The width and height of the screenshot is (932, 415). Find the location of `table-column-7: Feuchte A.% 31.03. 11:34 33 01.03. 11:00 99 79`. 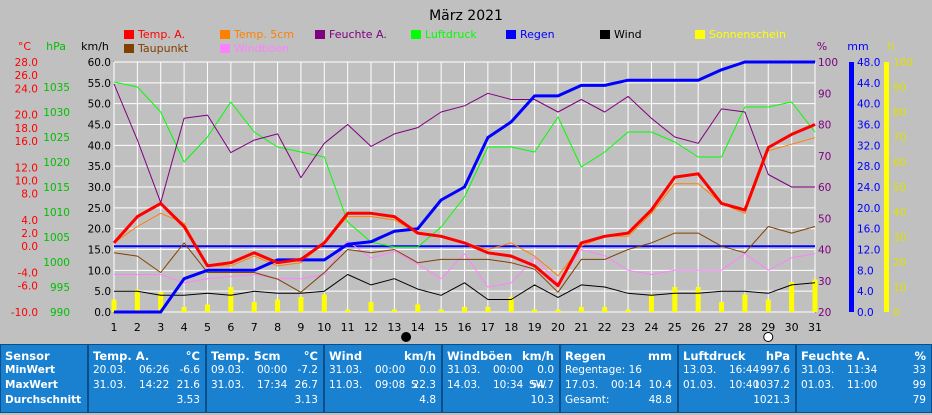

table-column-7: Feuchte A.% 31.03. 11:34 33 01.03. 11:00 99 79 is located at coordinates (864, 378).